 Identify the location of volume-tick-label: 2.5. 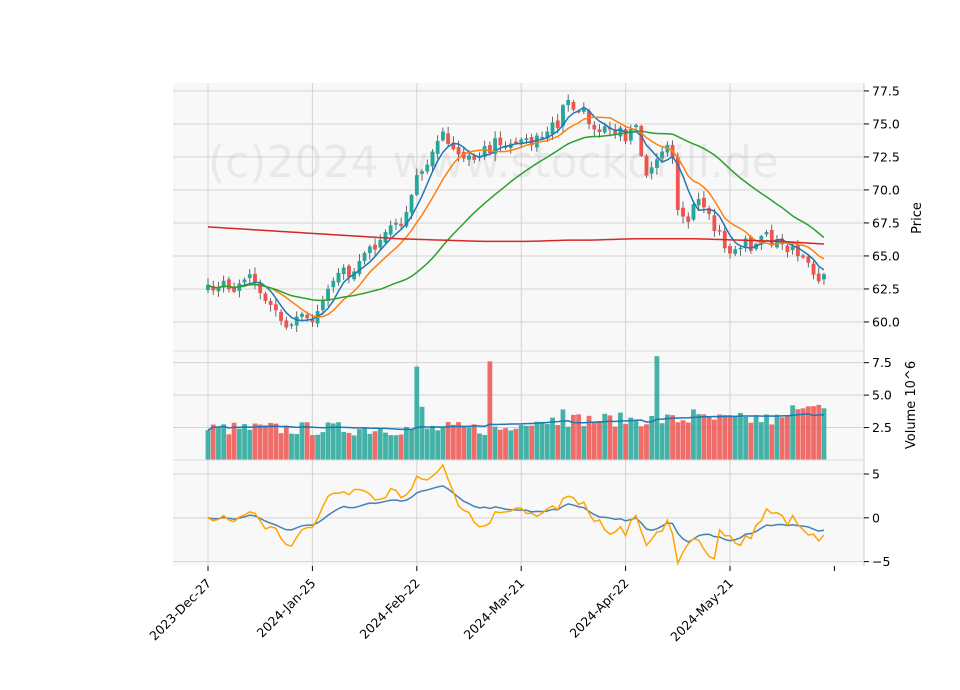
(882, 427).